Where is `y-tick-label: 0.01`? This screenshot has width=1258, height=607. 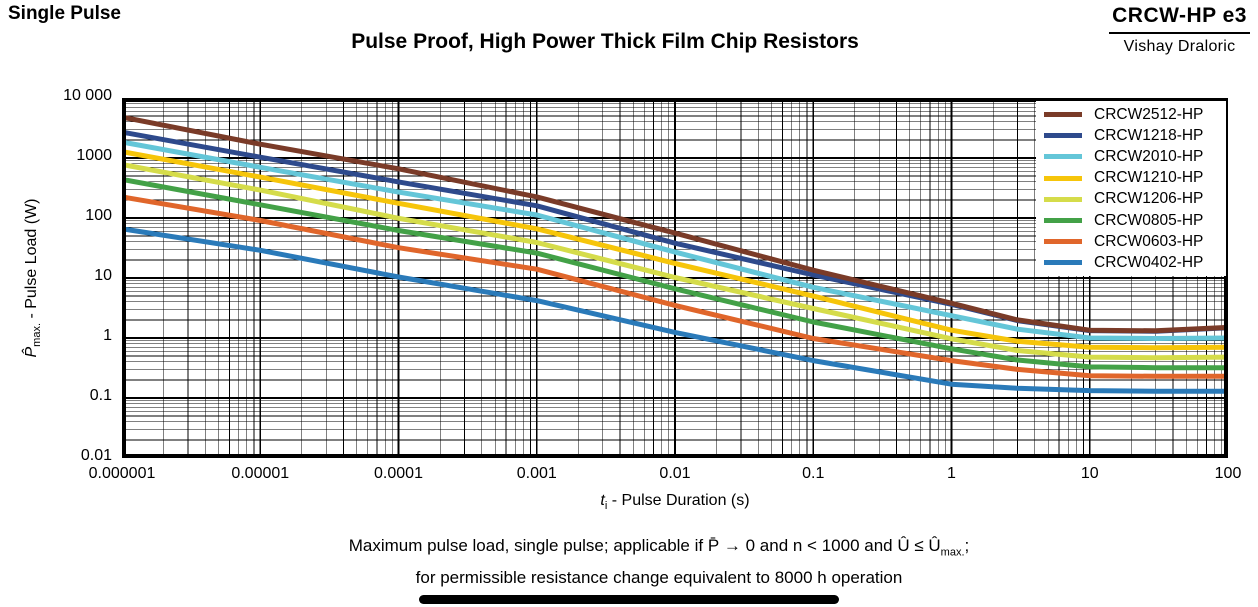
y-tick-label: 0.01 is located at coordinates (96, 455).